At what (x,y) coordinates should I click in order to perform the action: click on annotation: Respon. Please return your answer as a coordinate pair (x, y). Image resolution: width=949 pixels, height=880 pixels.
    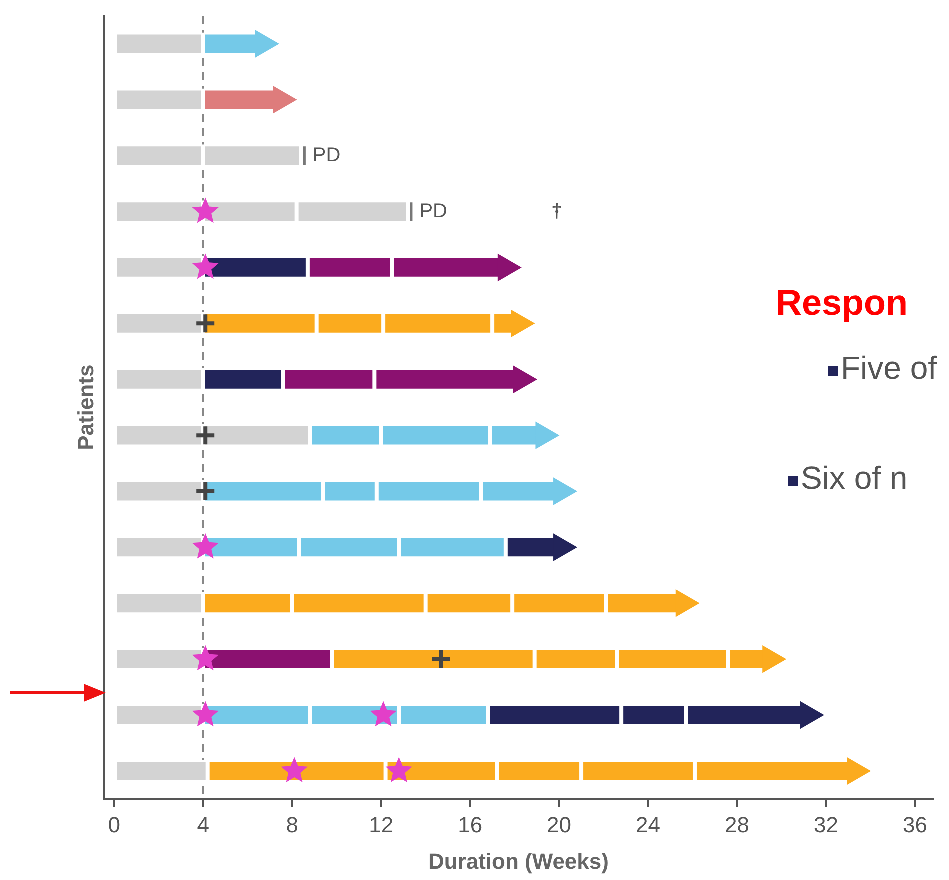
    Looking at the image, I should click on (842, 302).